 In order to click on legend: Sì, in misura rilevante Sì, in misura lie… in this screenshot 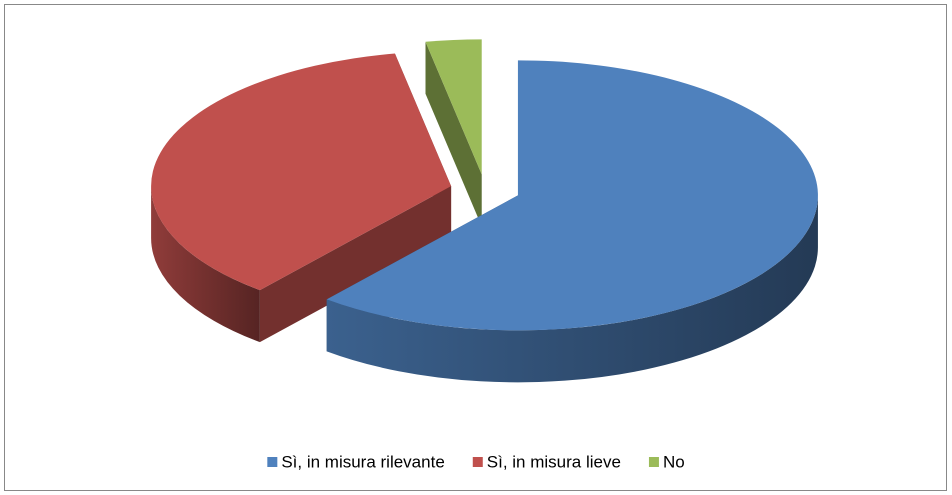, I will do `click(476, 461)`.